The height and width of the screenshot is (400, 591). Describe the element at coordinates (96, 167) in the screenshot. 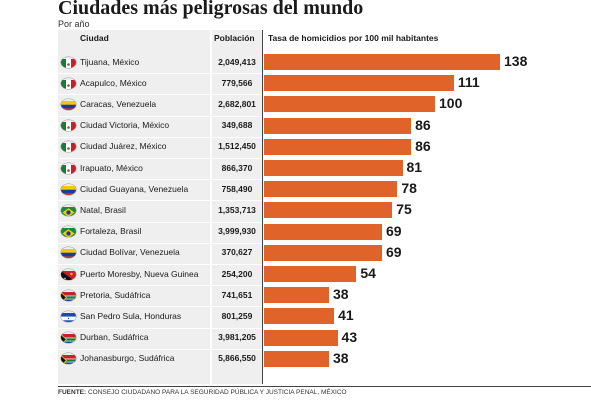

I see `city-name: Irapuato` at that location.